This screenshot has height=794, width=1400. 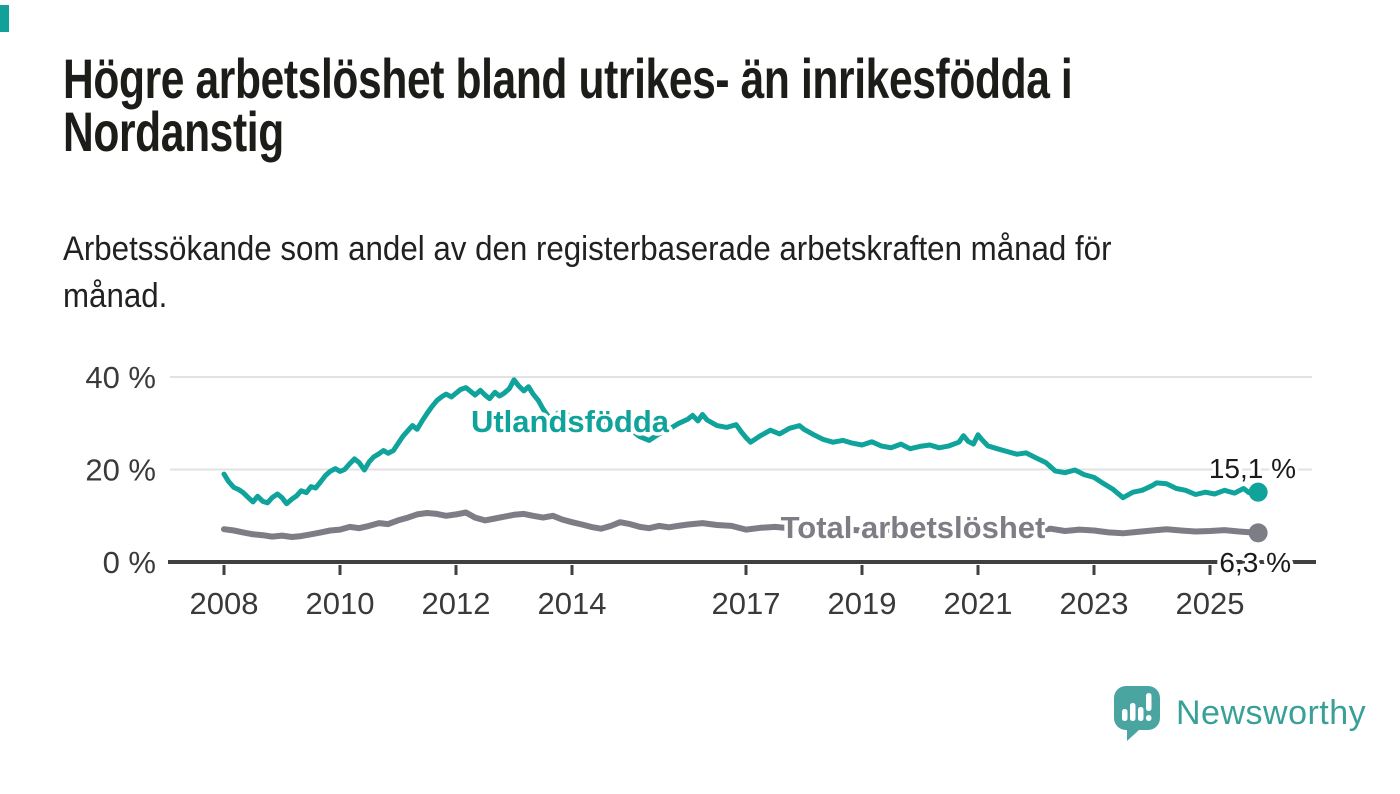 What do you see at coordinates (978, 603) in the screenshot?
I see `x-tick-label: 2021` at bounding box center [978, 603].